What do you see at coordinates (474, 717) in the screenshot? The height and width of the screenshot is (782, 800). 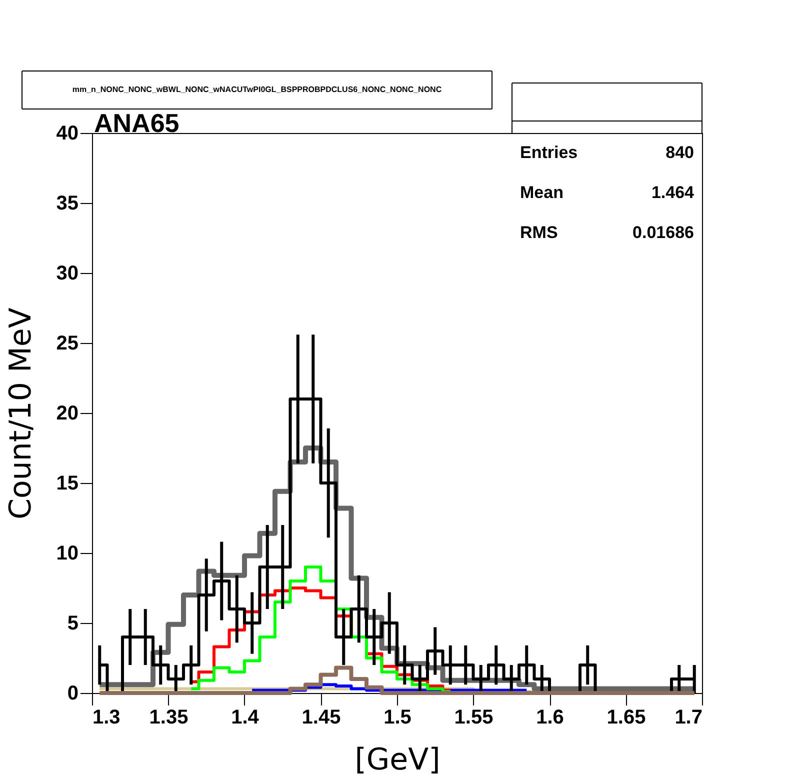 I see `x-tick-label: 1.55` at bounding box center [474, 717].